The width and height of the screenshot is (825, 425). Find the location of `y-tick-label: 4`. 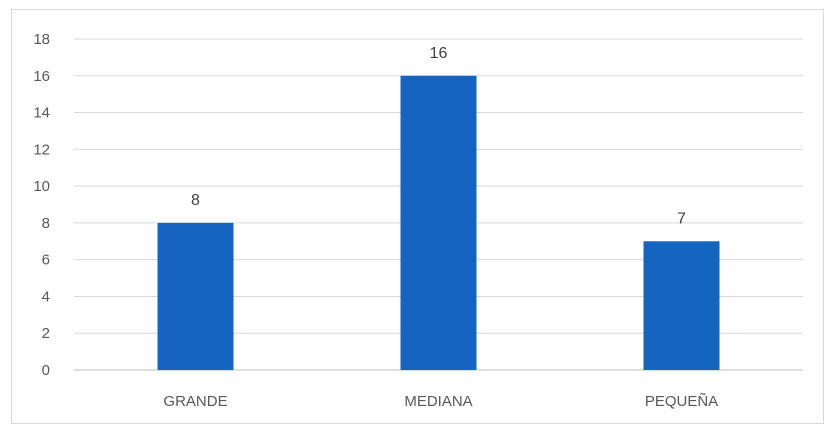

y-tick-label: 4 is located at coordinates (46, 296).